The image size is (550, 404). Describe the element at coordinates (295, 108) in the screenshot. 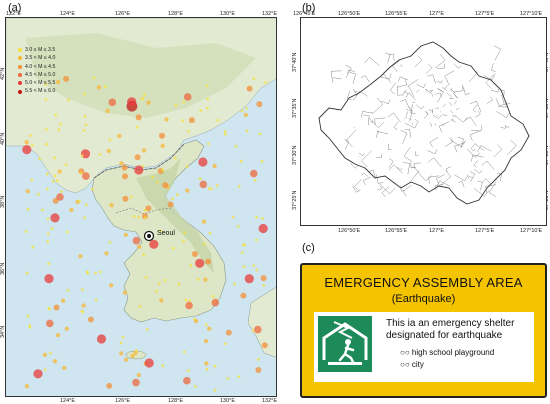

I see `tick-label: 37°35'N` at that location.